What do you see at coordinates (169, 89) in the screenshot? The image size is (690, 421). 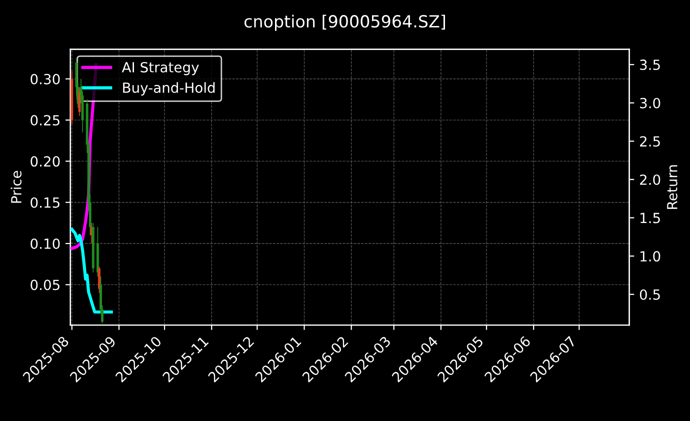 I see `legend-label: Buy-and-Hold` at bounding box center [169, 89].